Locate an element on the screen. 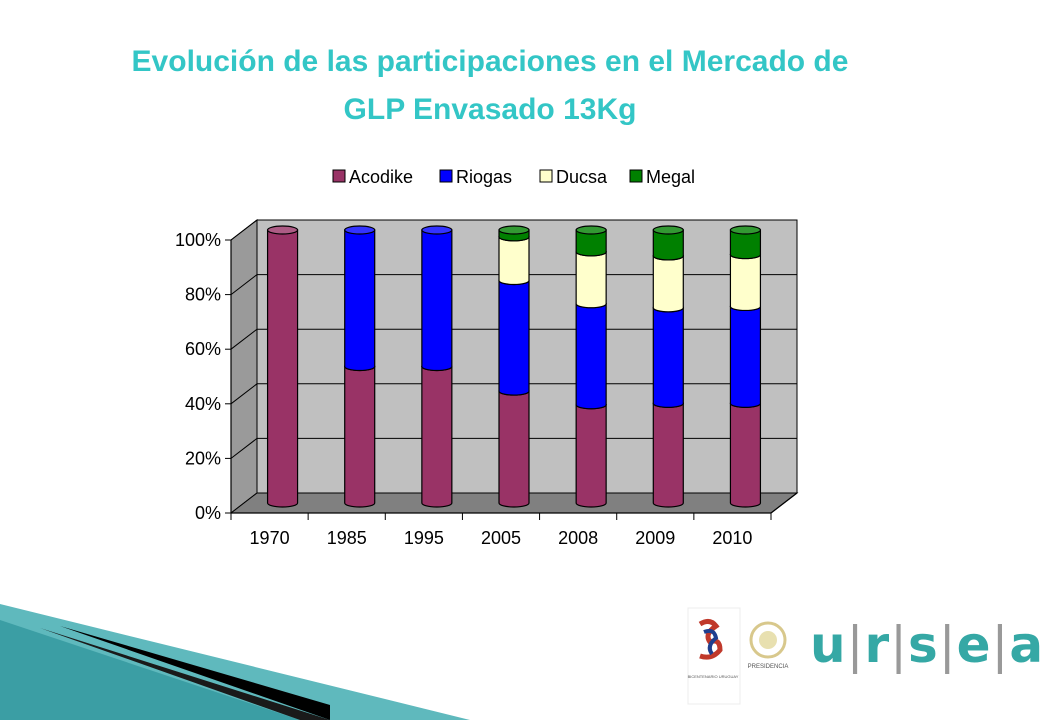  legend-item-ducsa: Ducsa is located at coordinates (573, 177).